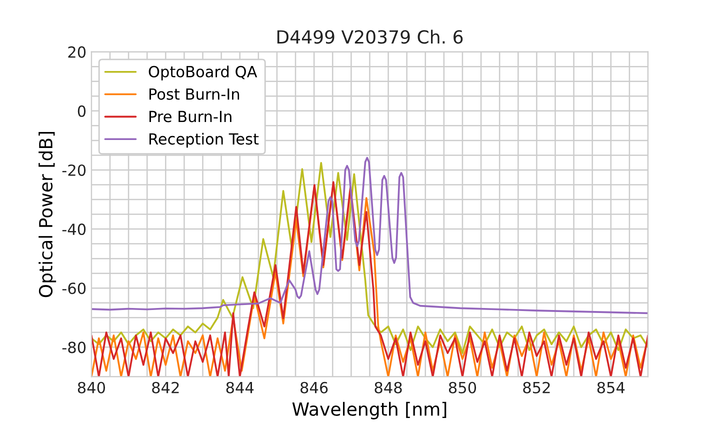 The width and height of the screenshot is (720, 432). Describe the element at coordinates (462, 388) in the screenshot. I see `x-tick-label: 850` at that location.